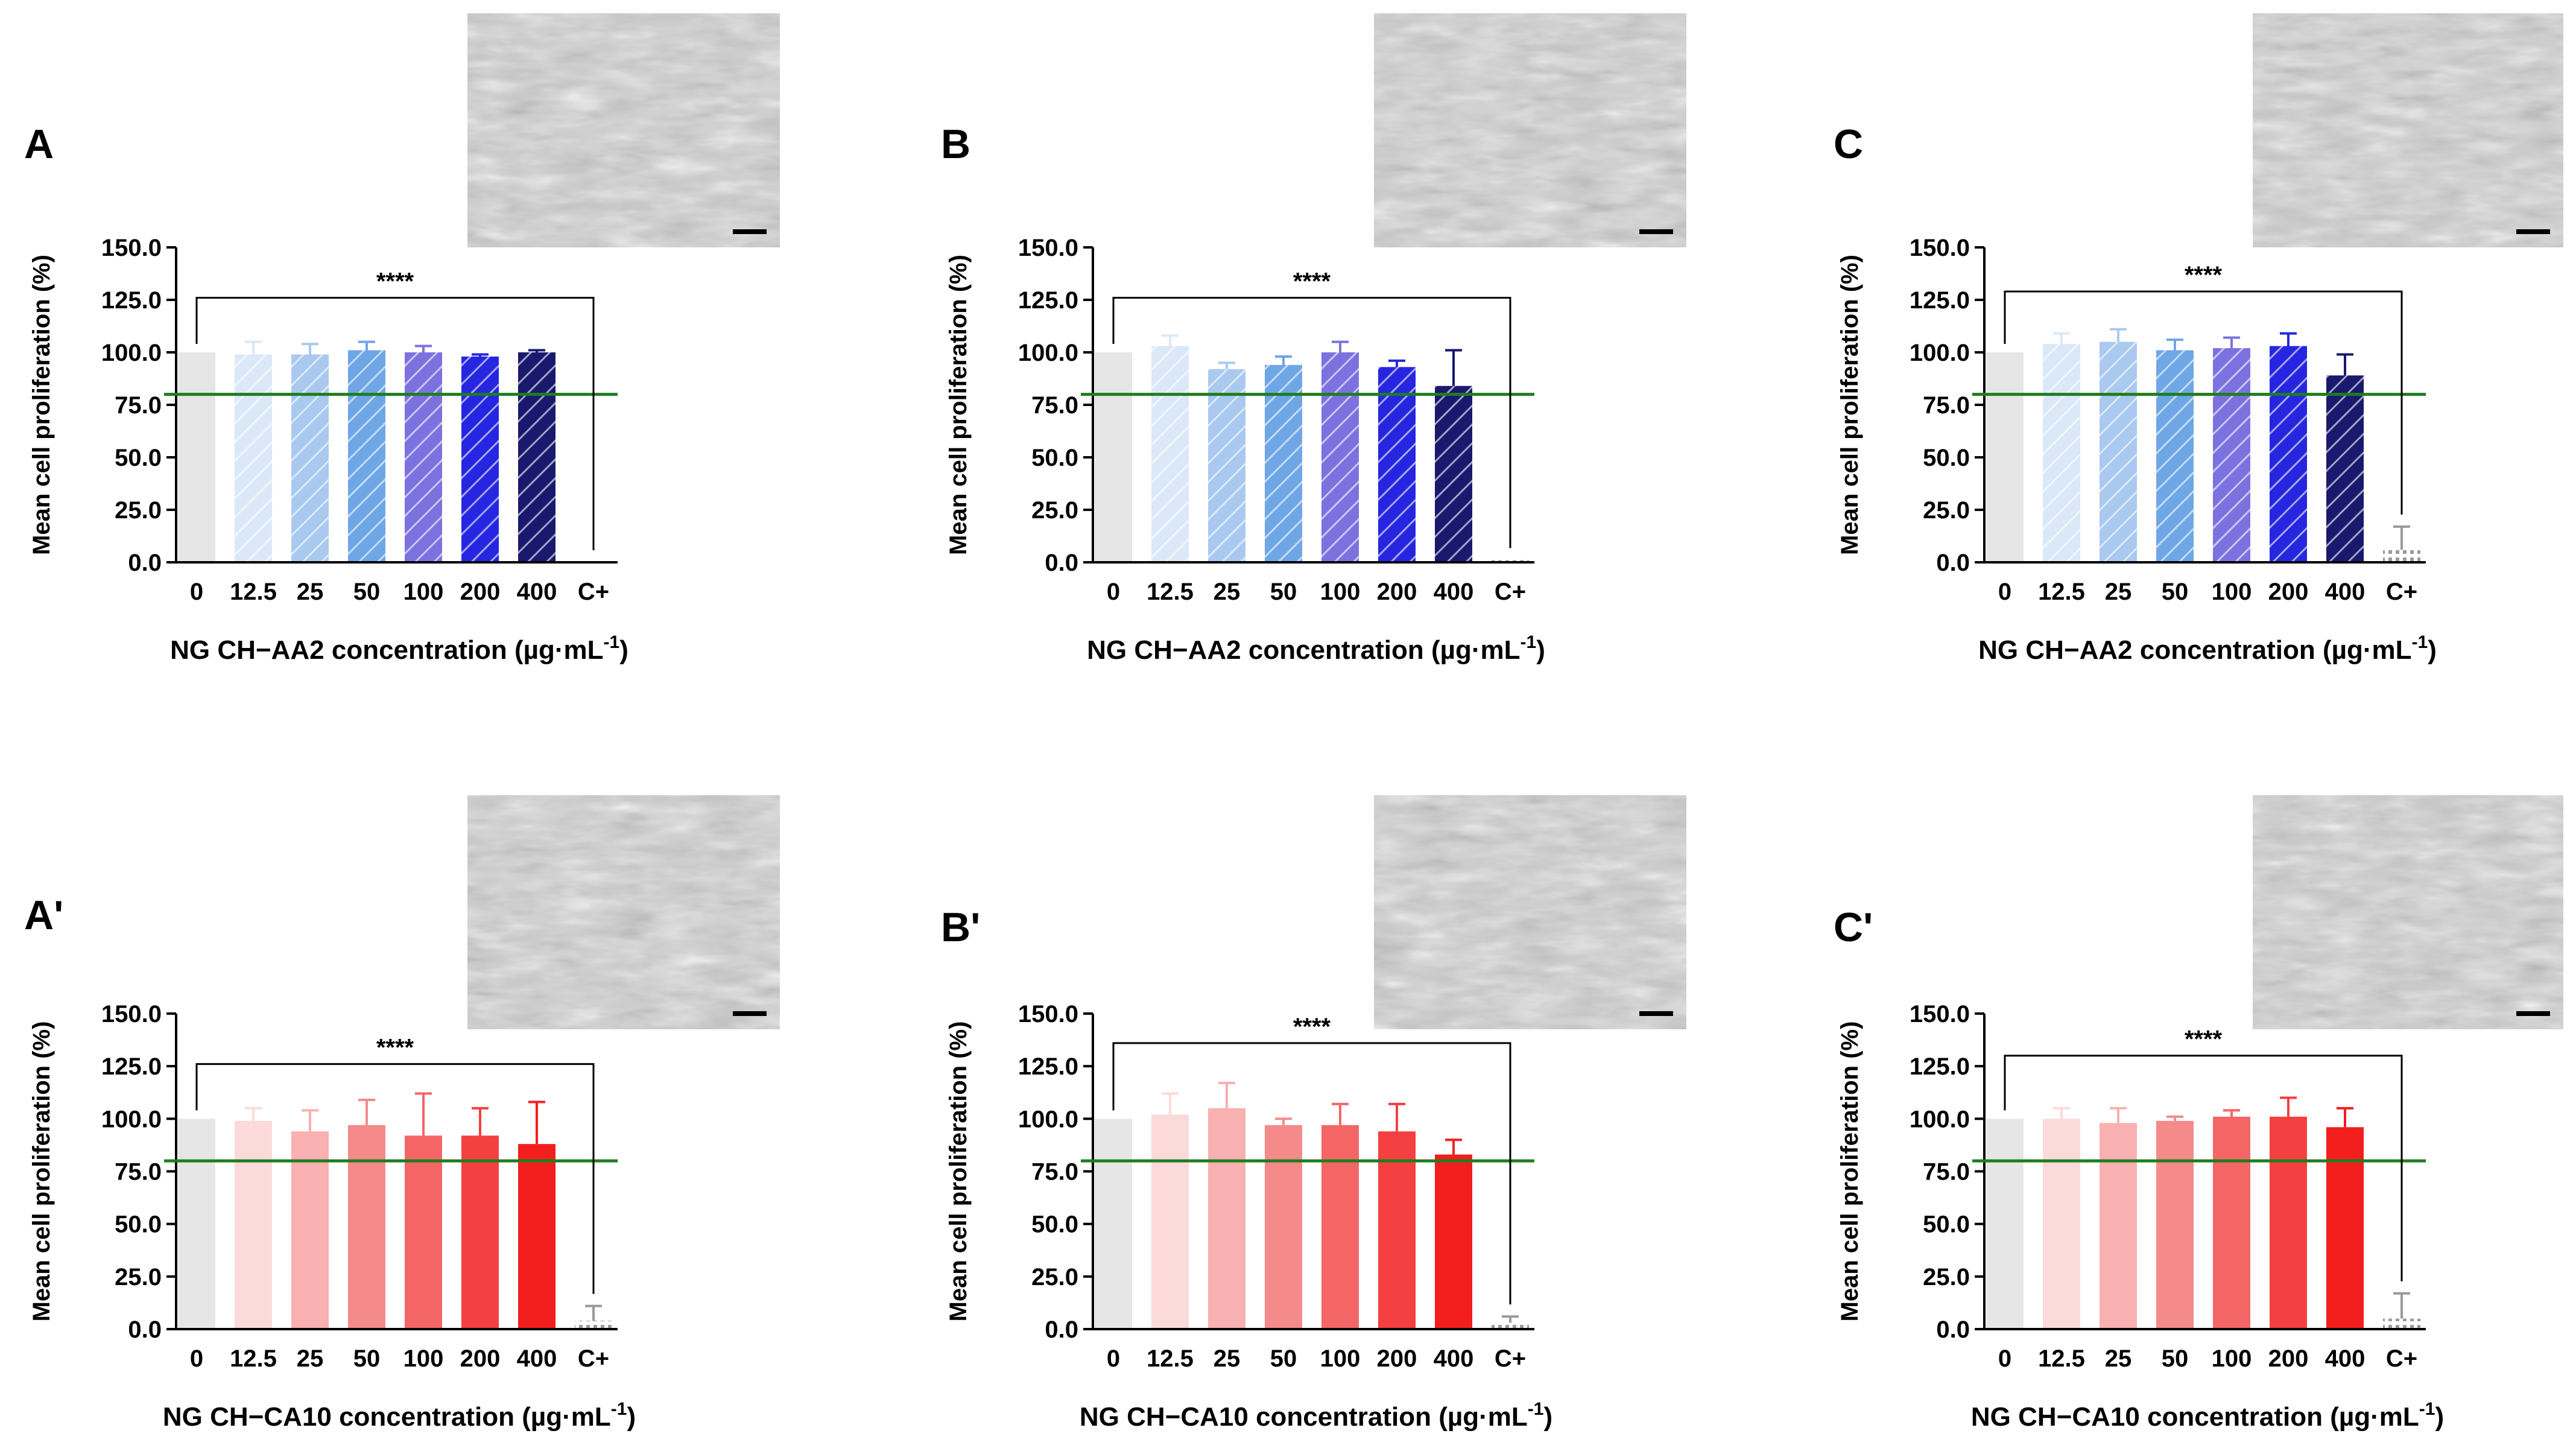 The image size is (2576, 1451). I want to click on y-tick-label: 50.0, so click(1054, 458).